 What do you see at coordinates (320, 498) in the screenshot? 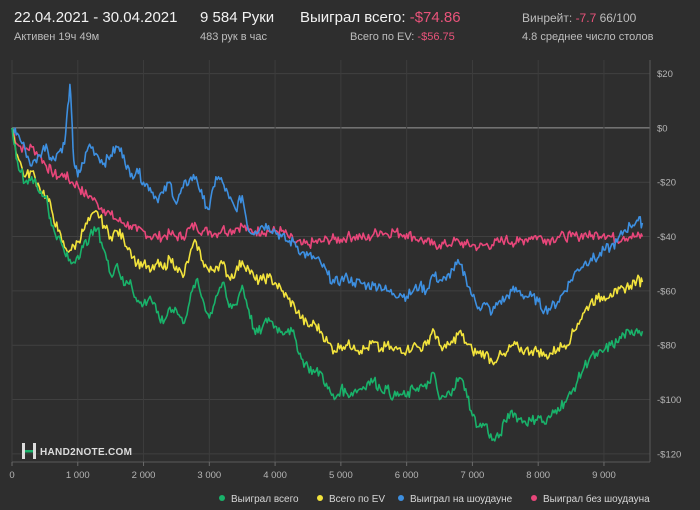
I see `legend-dot-ev` at bounding box center [320, 498].